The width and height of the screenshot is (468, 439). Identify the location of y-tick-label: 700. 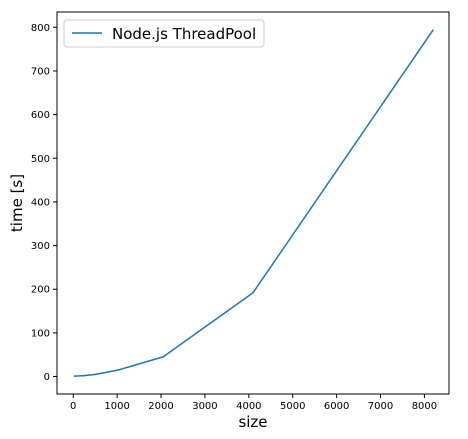
(40, 71).